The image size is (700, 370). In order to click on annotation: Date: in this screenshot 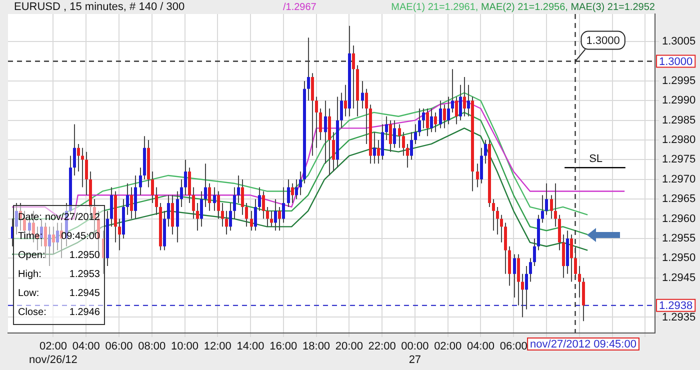, I will do `click(30, 218)`.